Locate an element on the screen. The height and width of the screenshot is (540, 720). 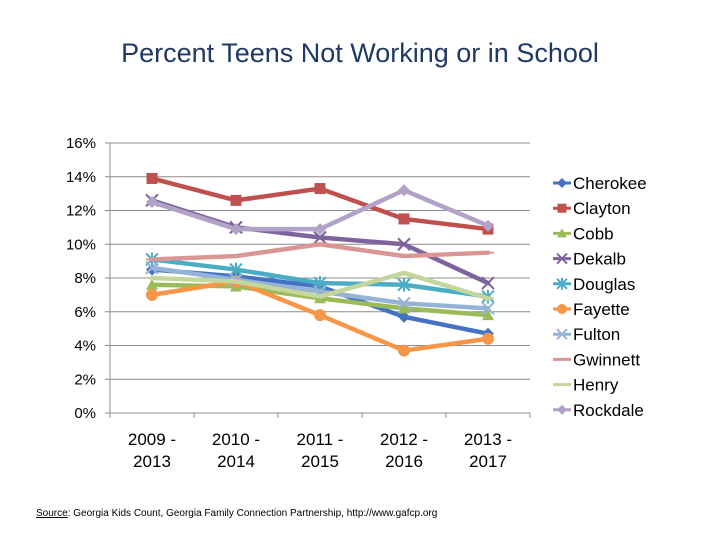
y-tick-label: 12% is located at coordinates (81, 211).